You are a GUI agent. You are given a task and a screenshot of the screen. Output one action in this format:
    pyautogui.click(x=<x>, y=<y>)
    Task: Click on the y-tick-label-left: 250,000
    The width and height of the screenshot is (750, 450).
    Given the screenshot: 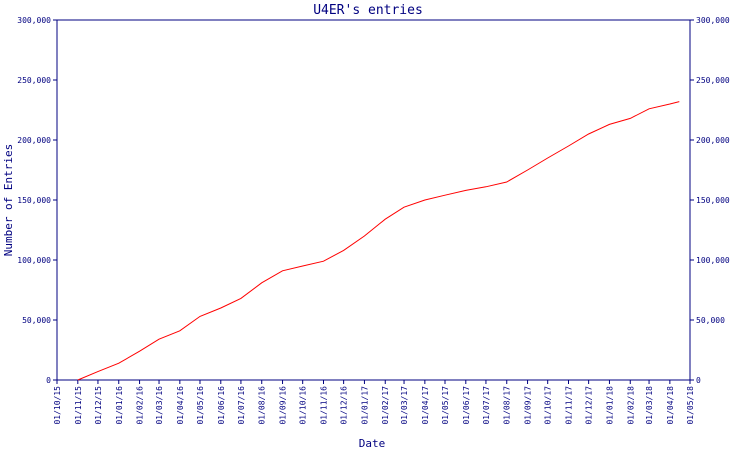 What is the action you would take?
    pyautogui.click(x=34, y=80)
    